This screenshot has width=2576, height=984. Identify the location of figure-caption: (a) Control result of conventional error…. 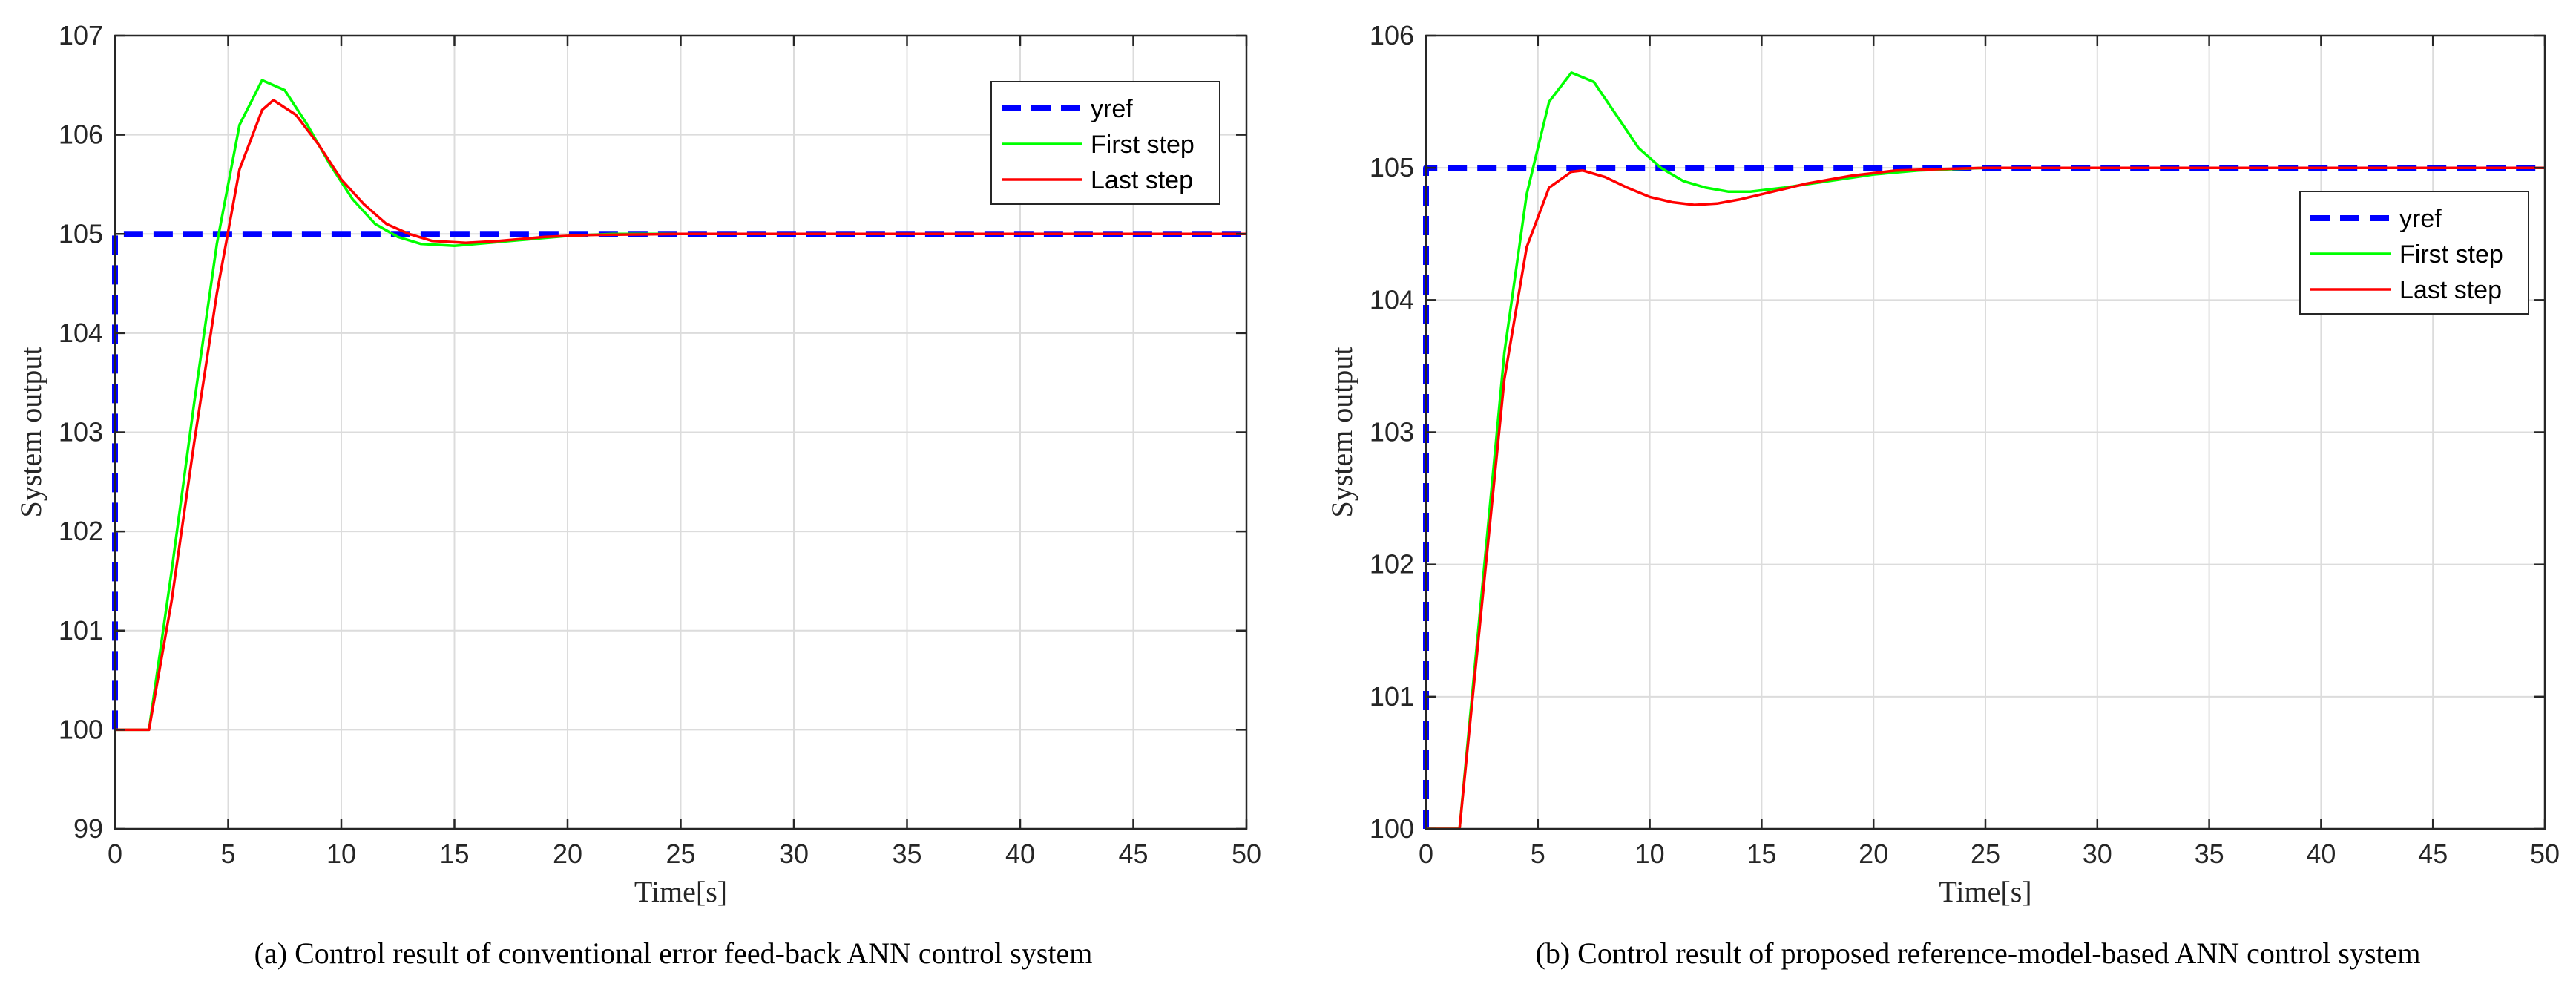
(673, 953).